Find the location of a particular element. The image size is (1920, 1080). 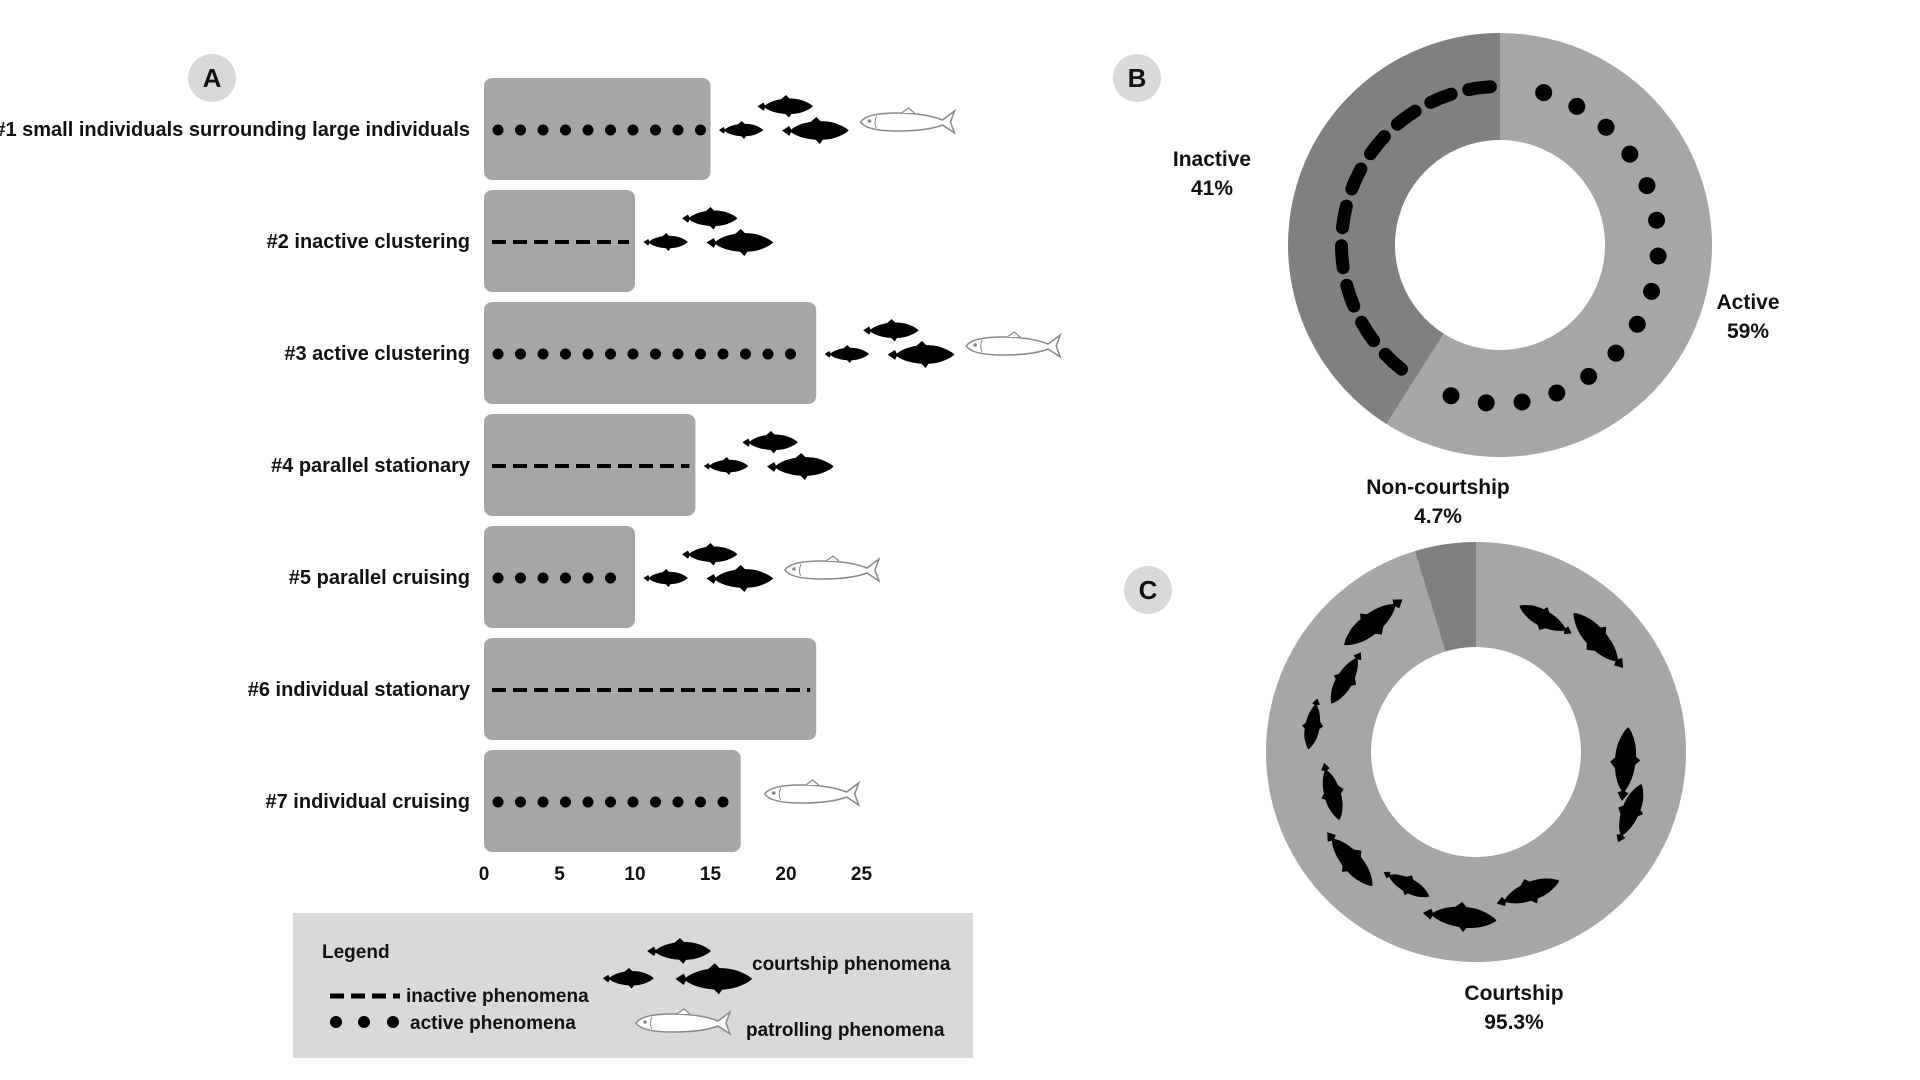

x-tick-15: 15 is located at coordinates (711, 874).